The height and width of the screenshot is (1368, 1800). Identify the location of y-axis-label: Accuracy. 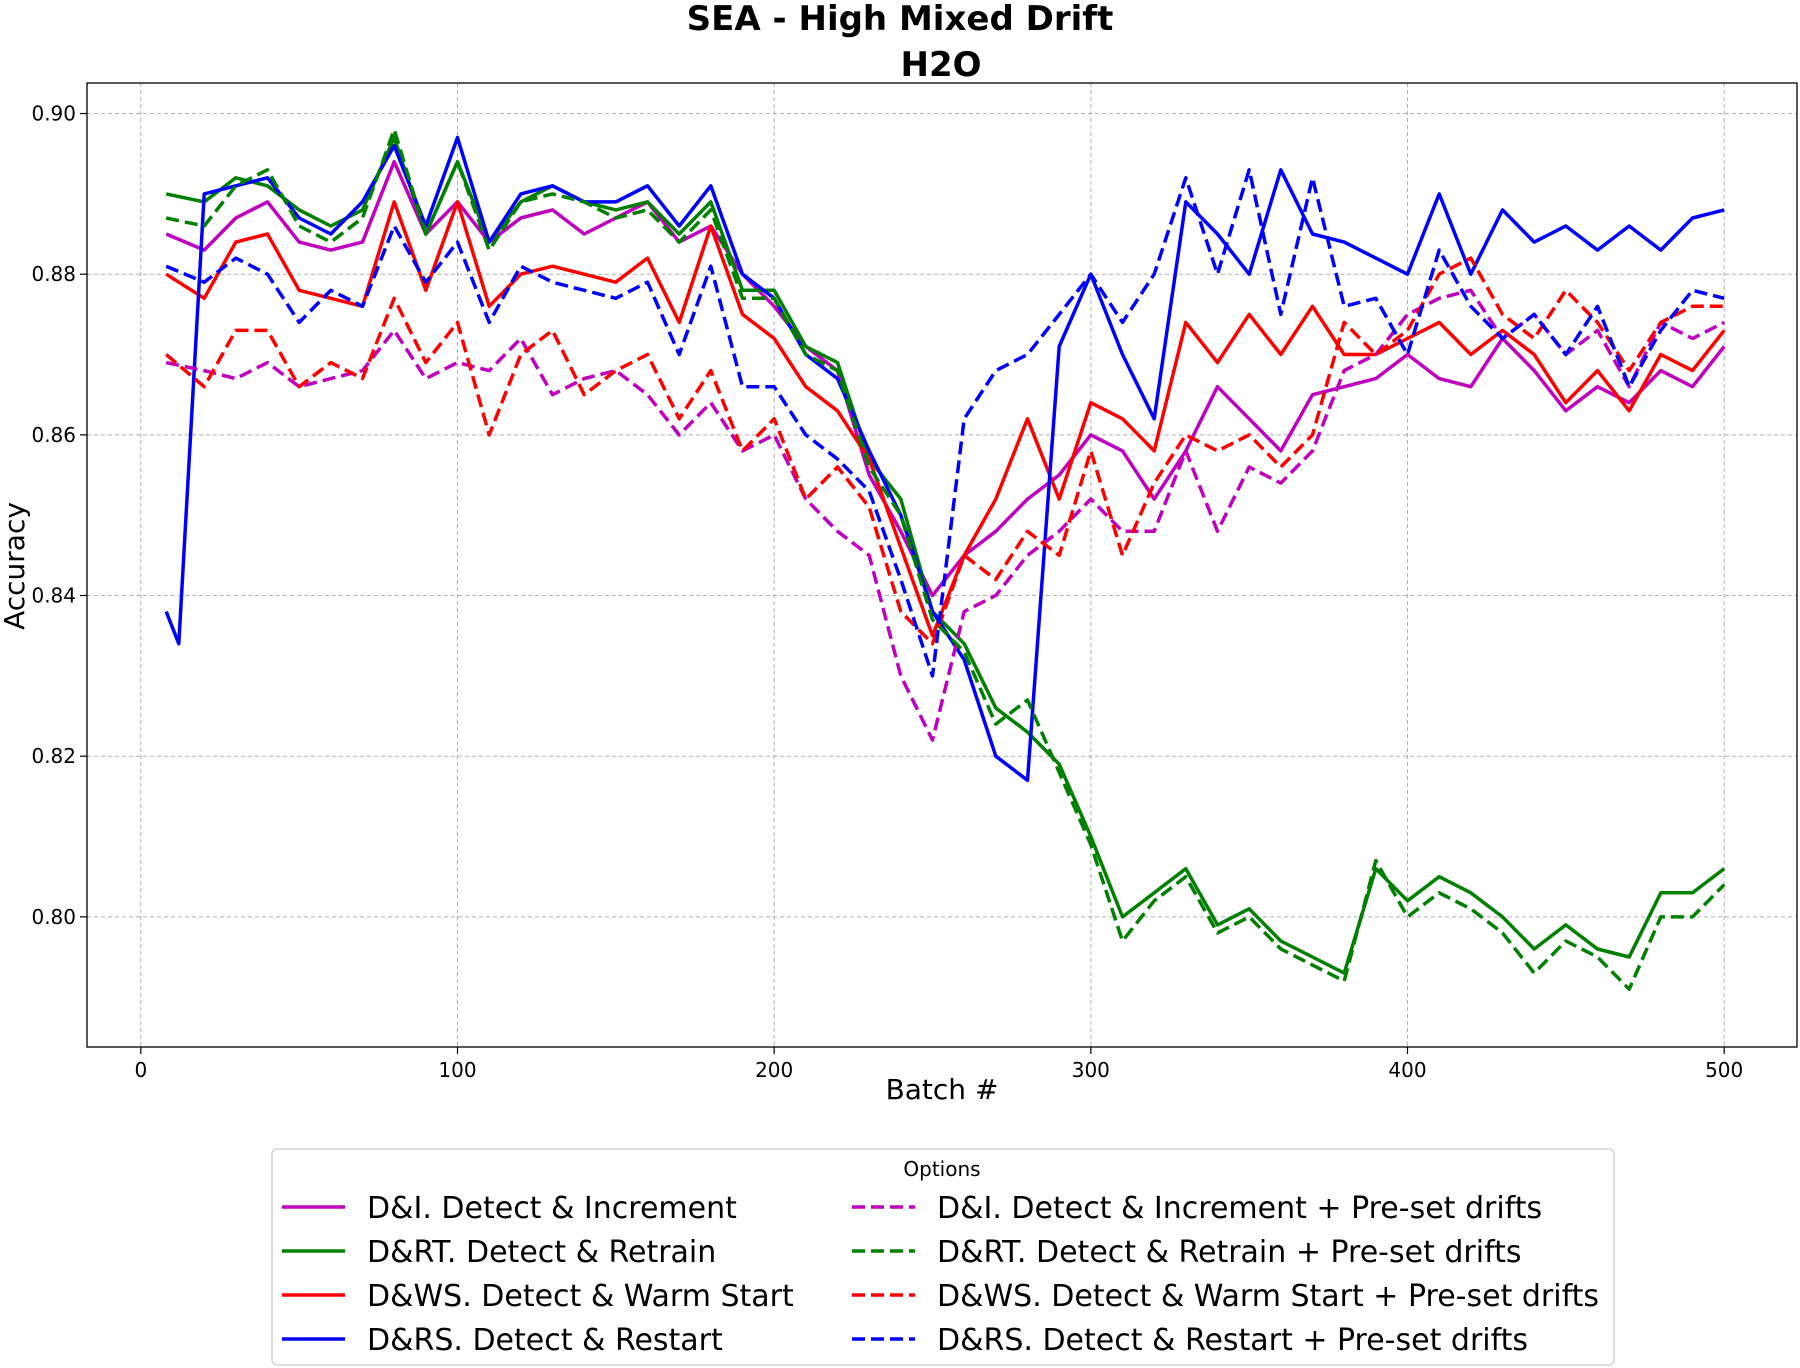
(15, 566).